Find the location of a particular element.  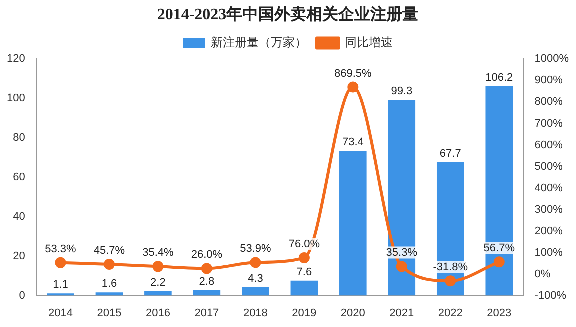

y-tick-label: 80 is located at coordinates (19, 138).